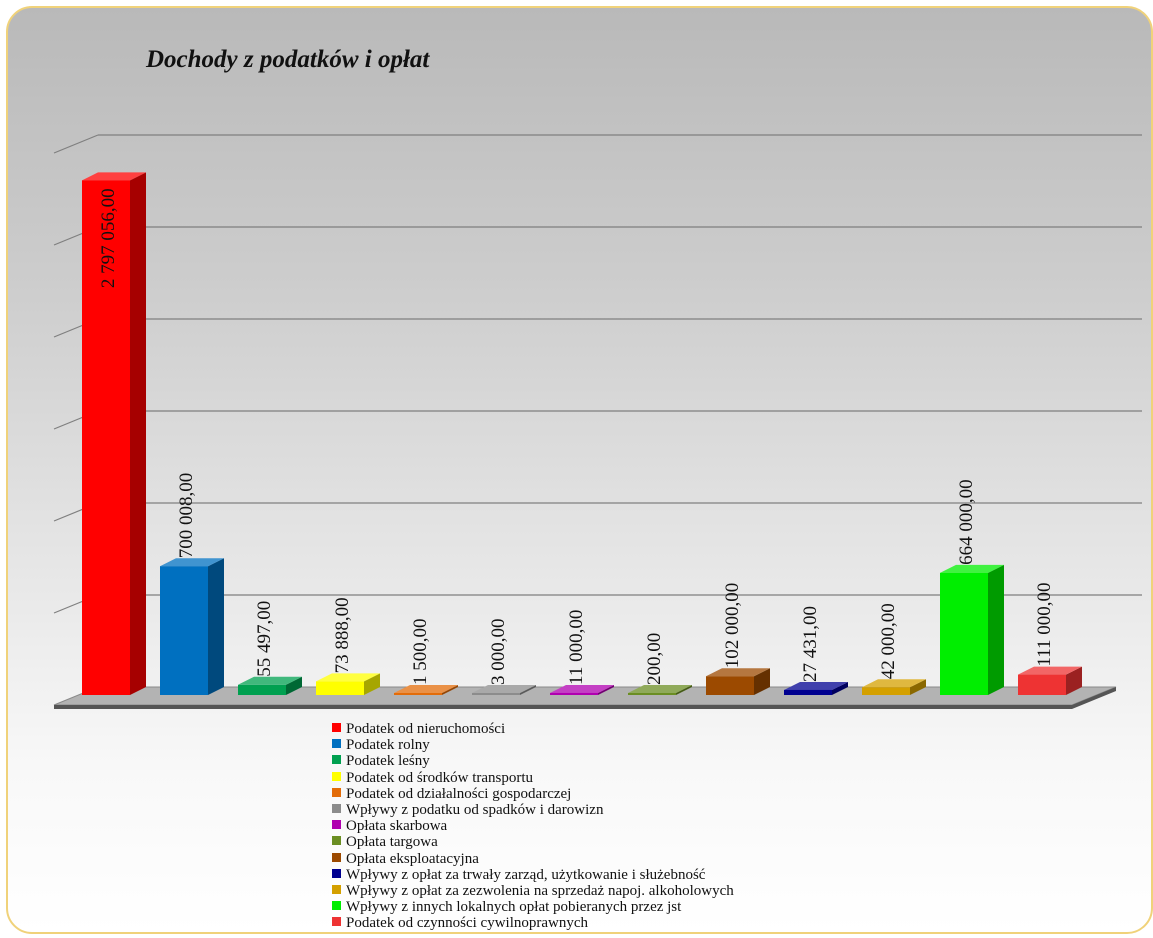  Describe the element at coordinates (392, 842) in the screenshot. I see `legend-label: Opłata targowa` at that location.